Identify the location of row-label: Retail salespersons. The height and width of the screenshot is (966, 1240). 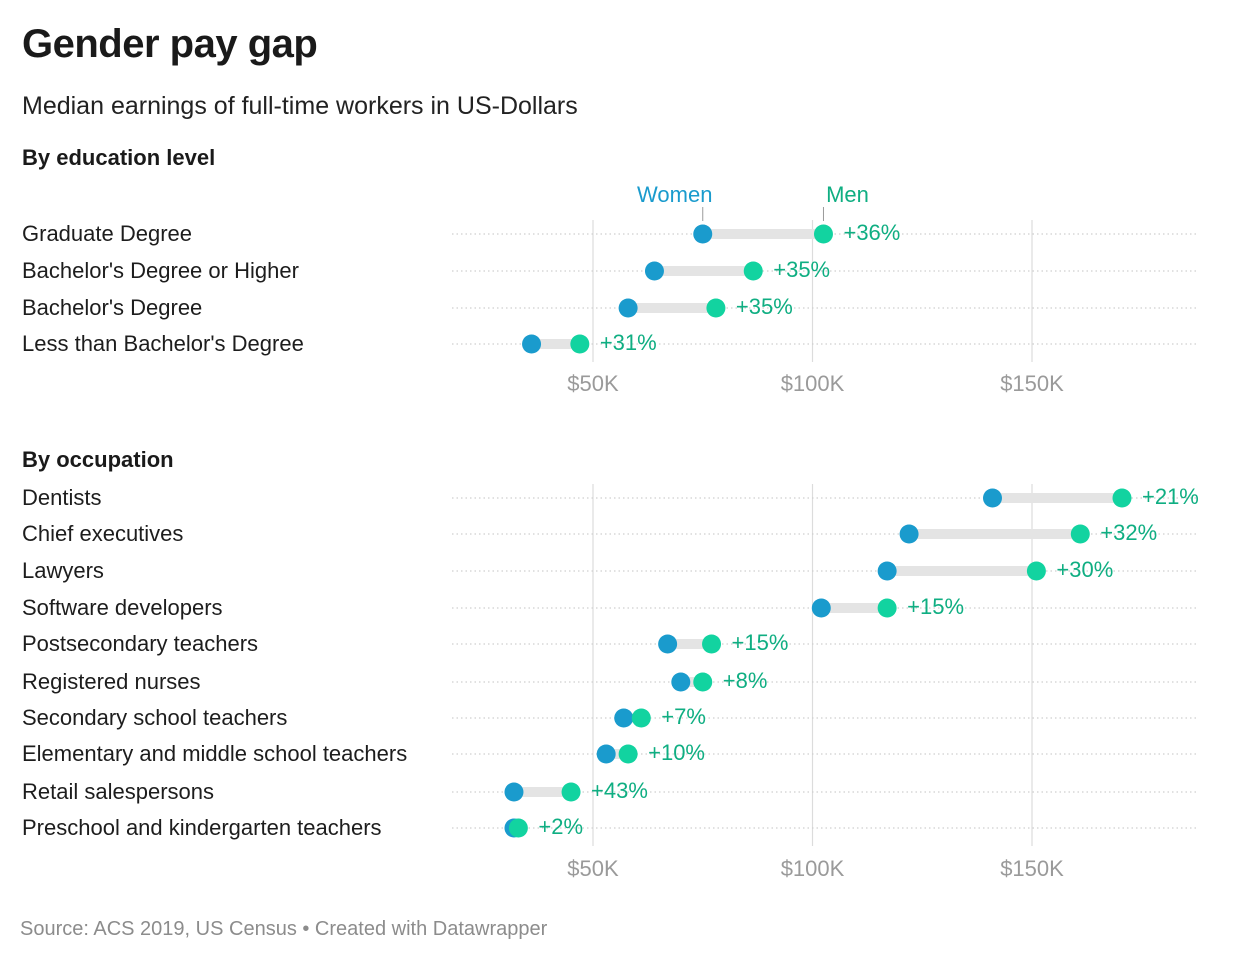
(118, 791).